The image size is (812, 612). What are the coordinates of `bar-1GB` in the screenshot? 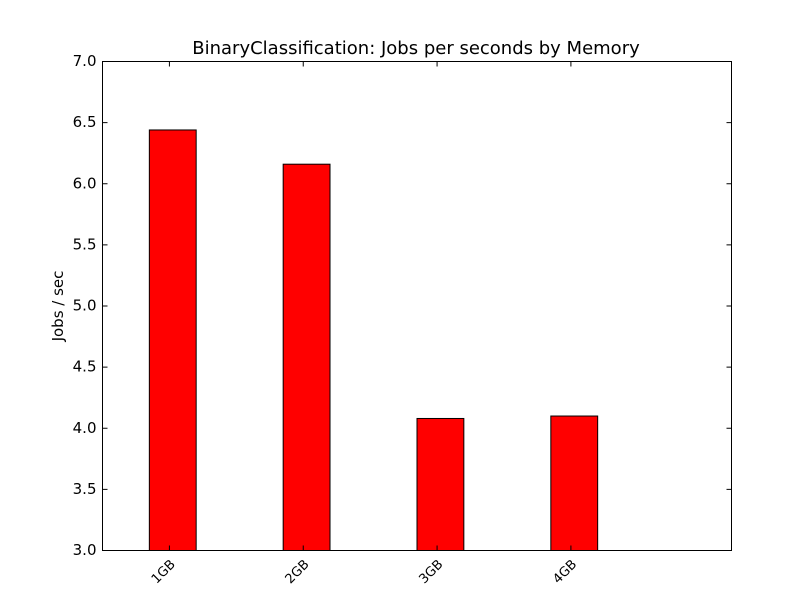 It's located at (172, 340).